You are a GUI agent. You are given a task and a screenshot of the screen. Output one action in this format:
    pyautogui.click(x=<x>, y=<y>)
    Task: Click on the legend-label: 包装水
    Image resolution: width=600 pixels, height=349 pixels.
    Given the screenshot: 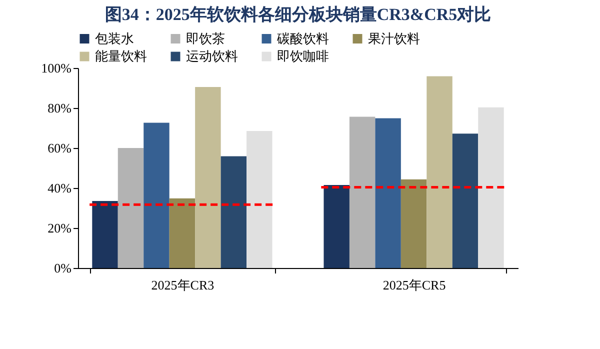 What is the action you would take?
    pyautogui.click(x=114, y=38)
    